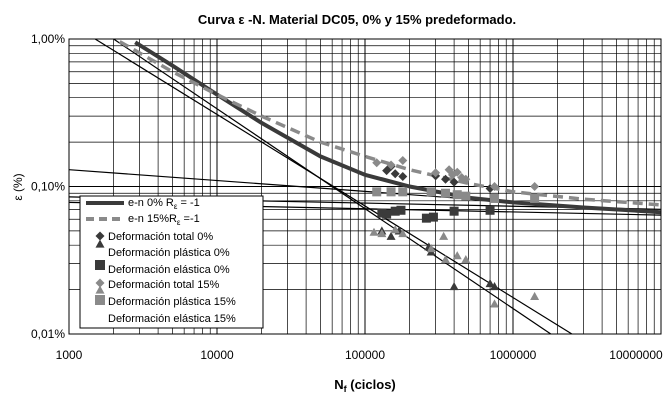 Image resolution: width=668 pixels, height=397 pixels. What do you see at coordinates (636, 355) in the screenshot?
I see `x-tick-label: 10000000` at bounding box center [636, 355].